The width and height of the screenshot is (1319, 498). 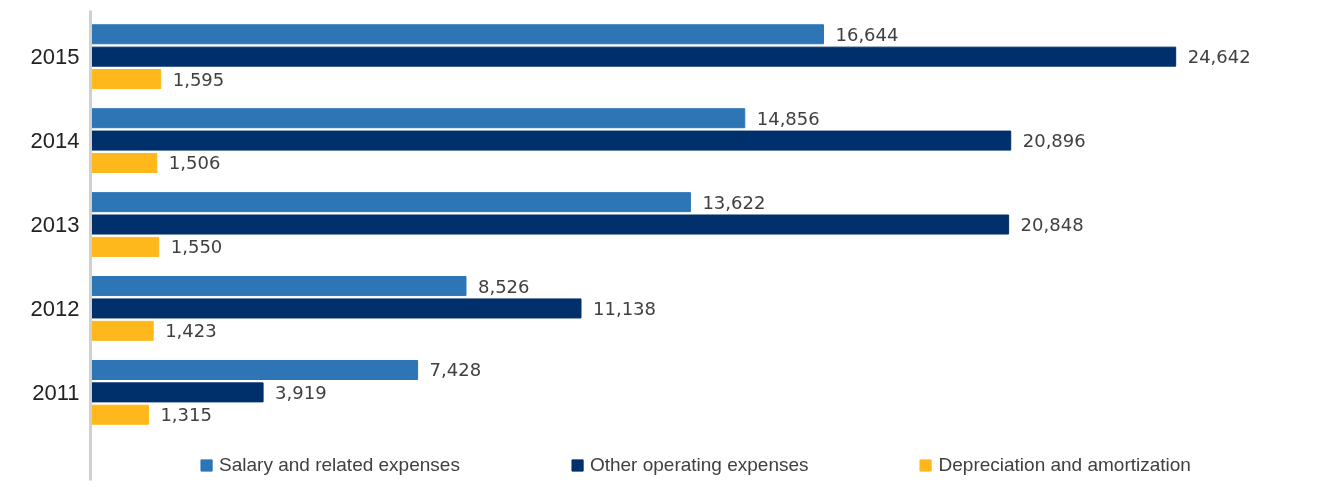 I want to click on data-label: 20,896, so click(x=1054, y=141).